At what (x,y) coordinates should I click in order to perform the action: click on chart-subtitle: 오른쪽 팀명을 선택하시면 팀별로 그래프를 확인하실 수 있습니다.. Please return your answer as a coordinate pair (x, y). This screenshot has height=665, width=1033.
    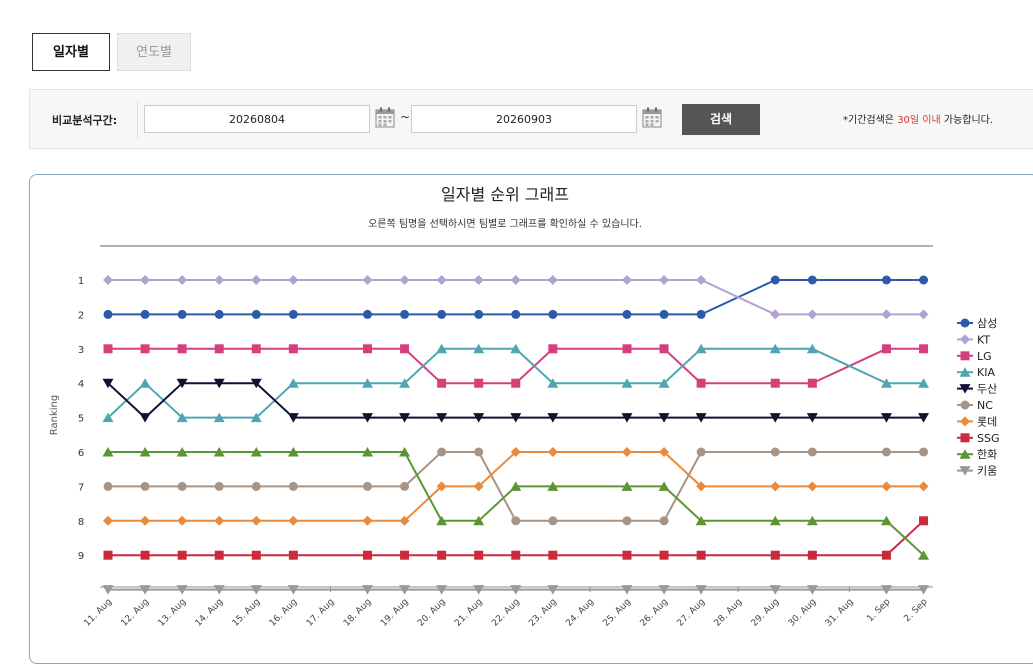
    Looking at the image, I should click on (505, 223).